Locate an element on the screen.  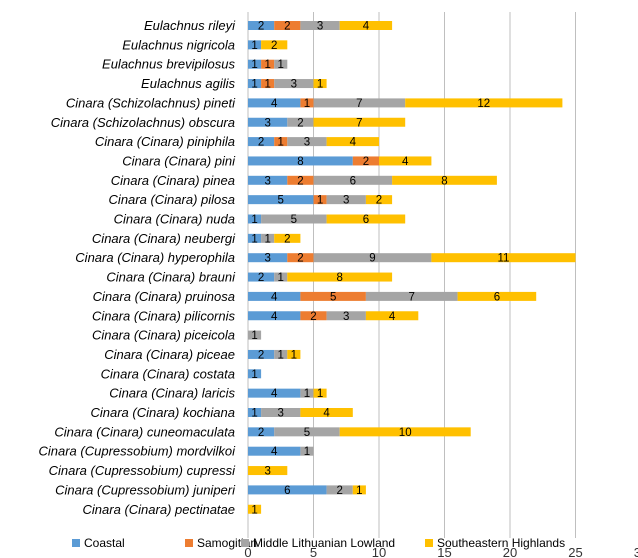
x-tick-label: 25 is located at coordinates (575, 551).